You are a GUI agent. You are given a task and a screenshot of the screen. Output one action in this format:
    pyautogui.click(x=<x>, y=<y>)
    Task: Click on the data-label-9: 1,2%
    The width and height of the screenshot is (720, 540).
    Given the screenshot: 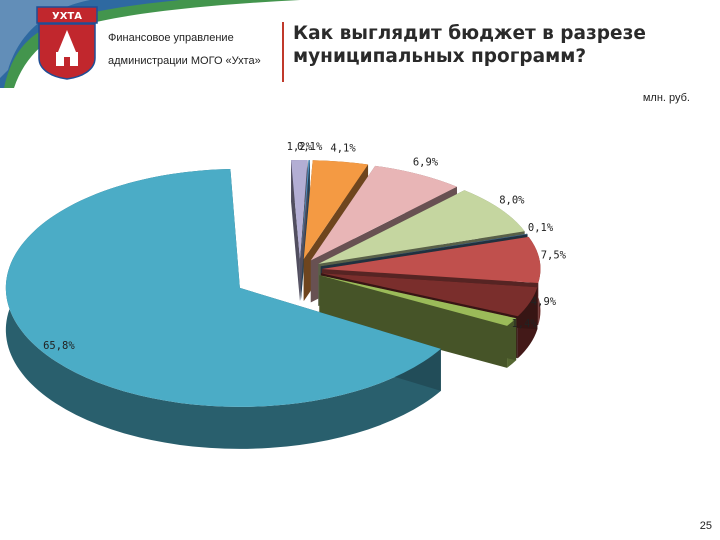 What is the action you would take?
    pyautogui.click(x=300, y=147)
    